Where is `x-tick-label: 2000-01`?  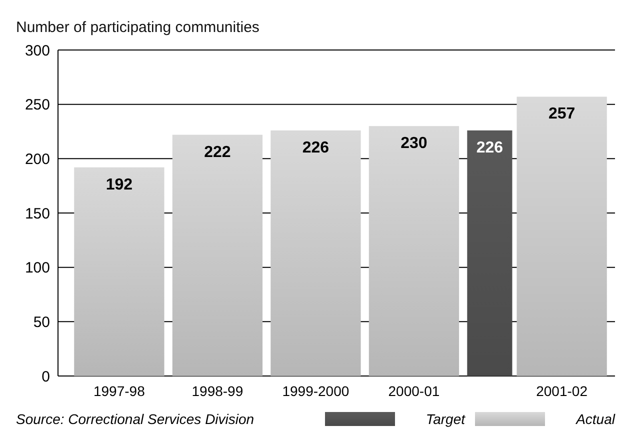 x-tick-label: 2000-01 is located at coordinates (414, 391).